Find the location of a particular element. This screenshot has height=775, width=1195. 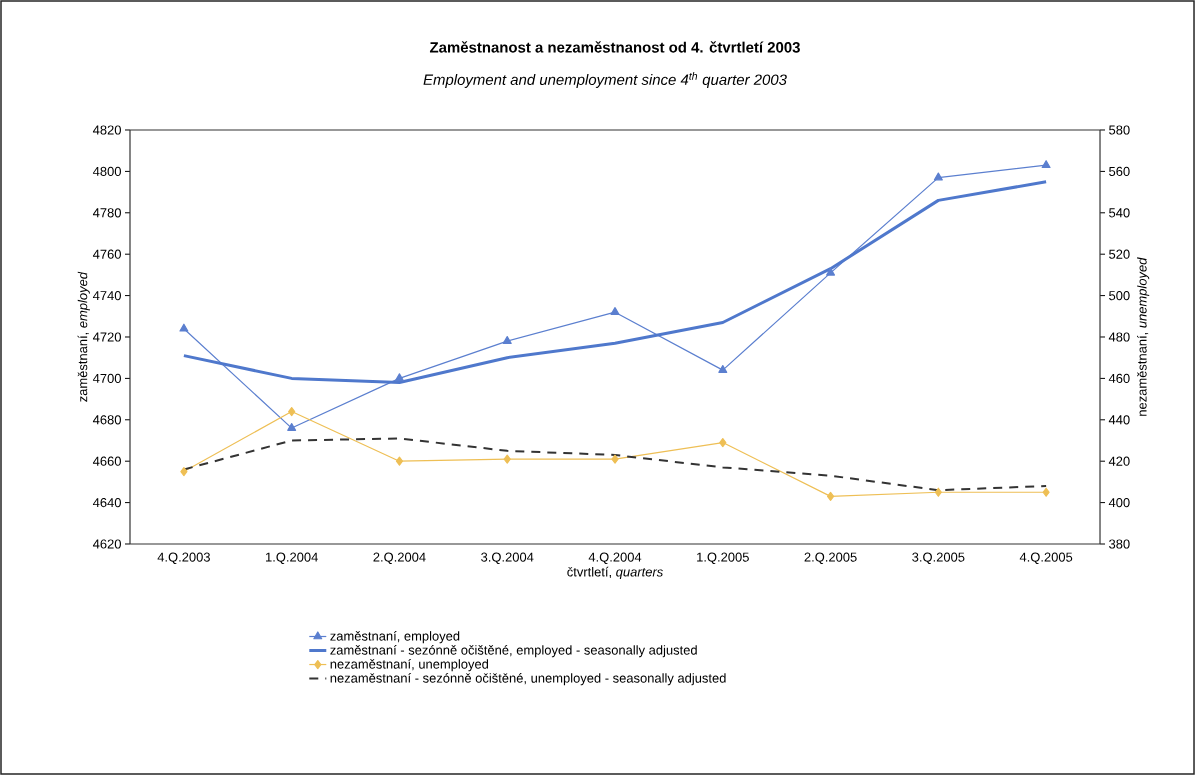

y2-tick-label: 400 is located at coordinates (1119, 503).